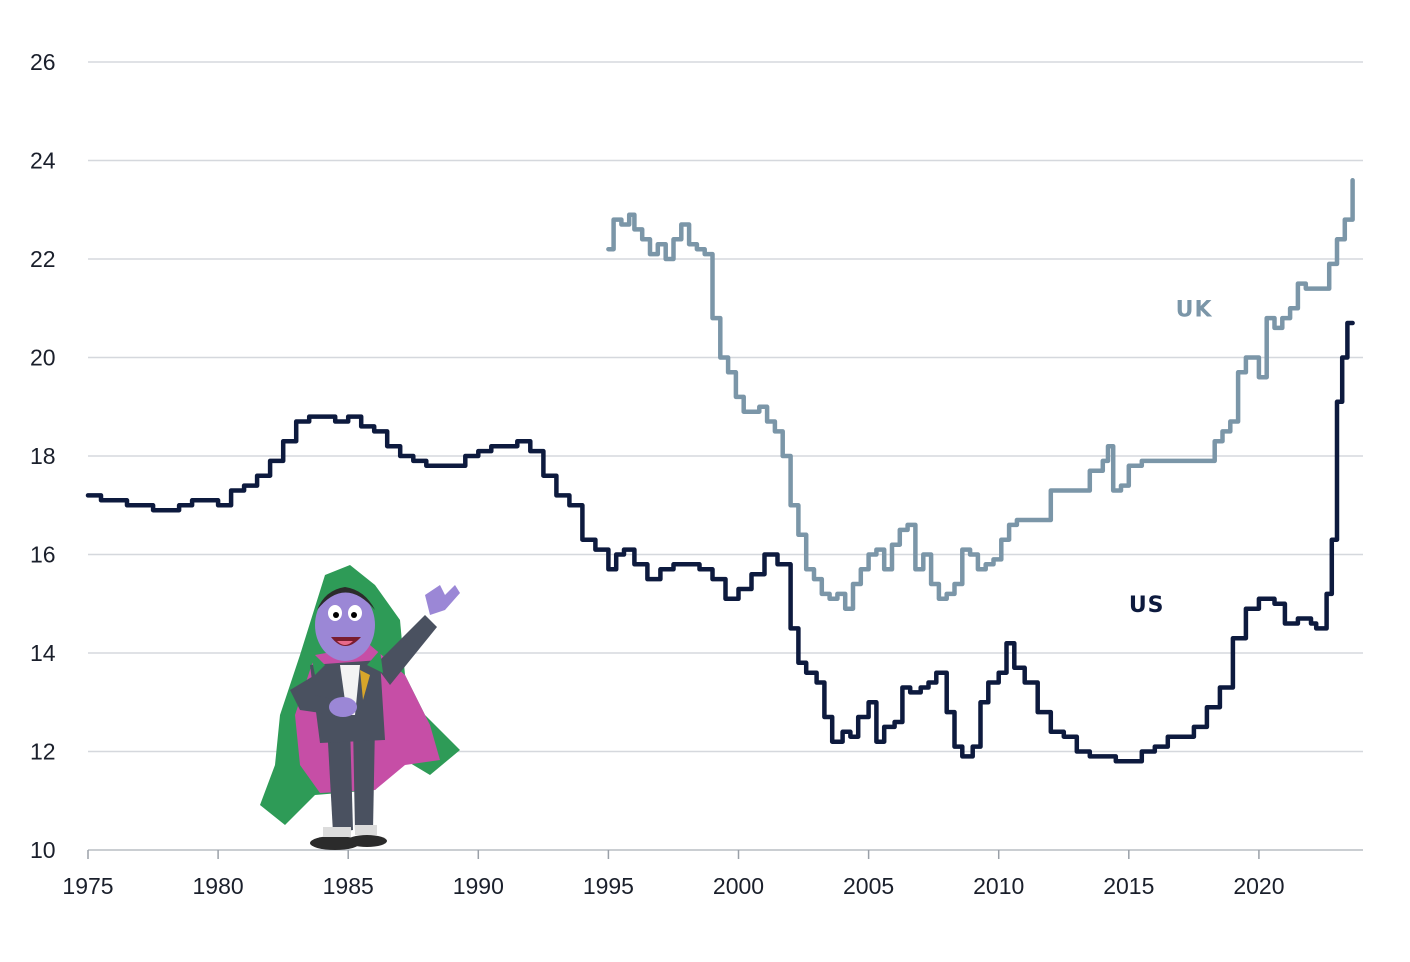 The height and width of the screenshot is (962, 1410). What do you see at coordinates (43, 62) in the screenshot?
I see `y-tick-label: 26` at bounding box center [43, 62].